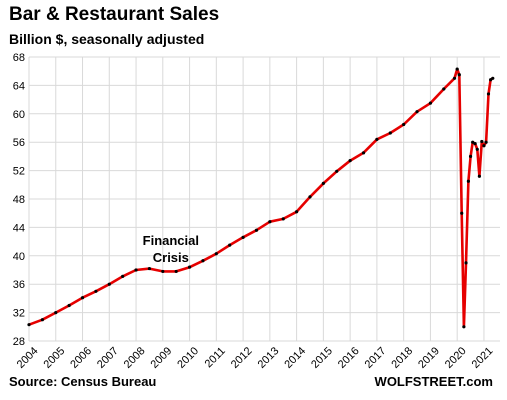 Image resolution: width=507 pixels, height=400 pixels. I want to click on chart-subtitle: Billion $, seasonally adjusted, so click(107, 39).